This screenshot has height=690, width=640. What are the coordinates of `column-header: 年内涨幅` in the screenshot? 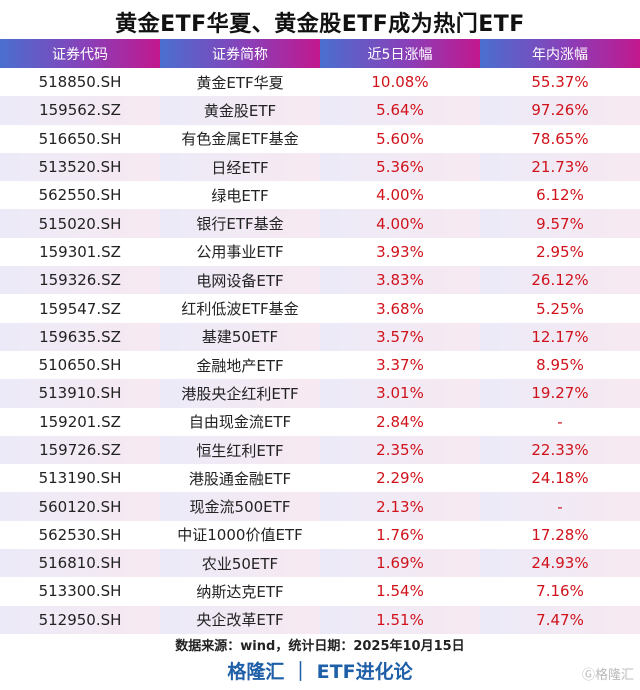 It's located at (560, 53).